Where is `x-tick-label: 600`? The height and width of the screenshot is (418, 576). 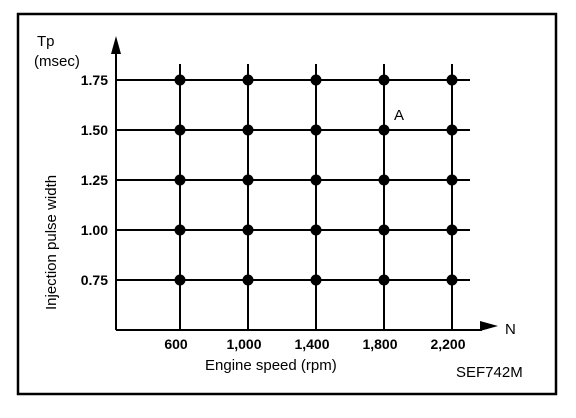 x-tick-label: 600 is located at coordinates (176, 344).